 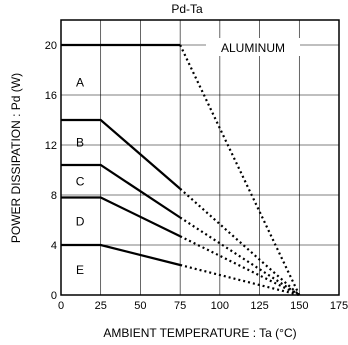 I want to click on y-axis-label: POWER DISSIPATION : Pd (W), so click(x=16, y=158).